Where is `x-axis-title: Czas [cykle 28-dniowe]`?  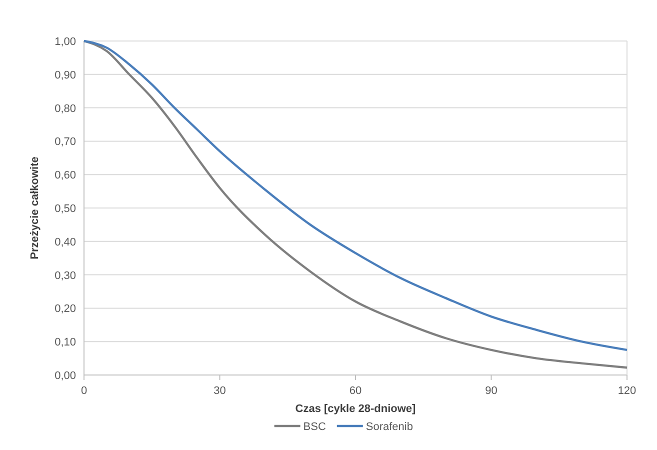 x-axis-title: Czas [cykle 28-dniowe] is located at coordinates (355, 409).